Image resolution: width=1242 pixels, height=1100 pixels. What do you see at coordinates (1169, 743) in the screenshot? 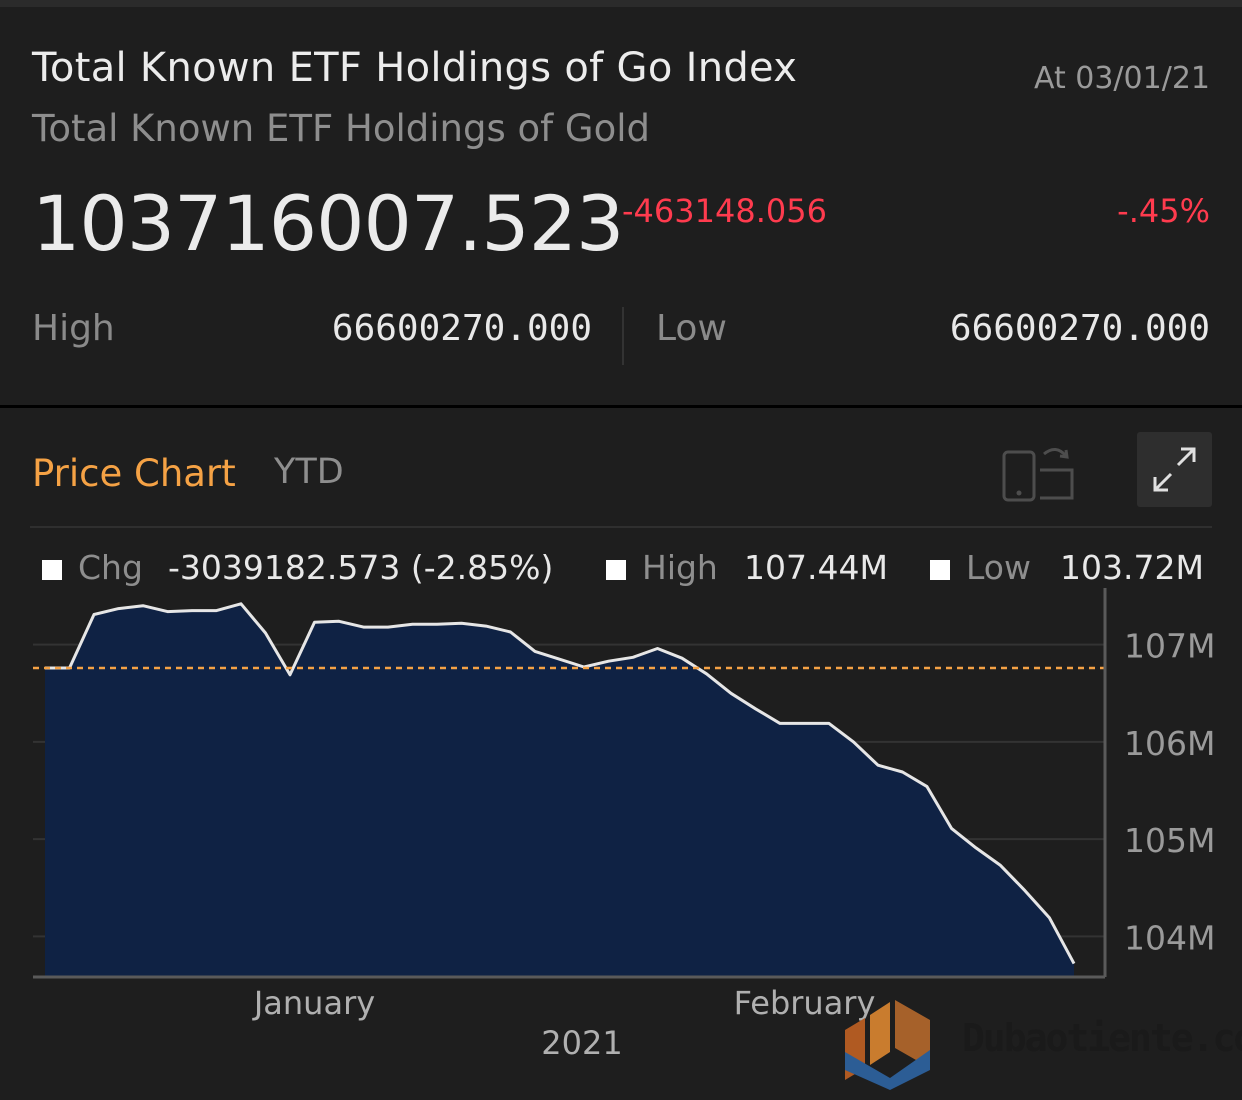
I see `y-tick-label: 106M` at bounding box center [1169, 743].